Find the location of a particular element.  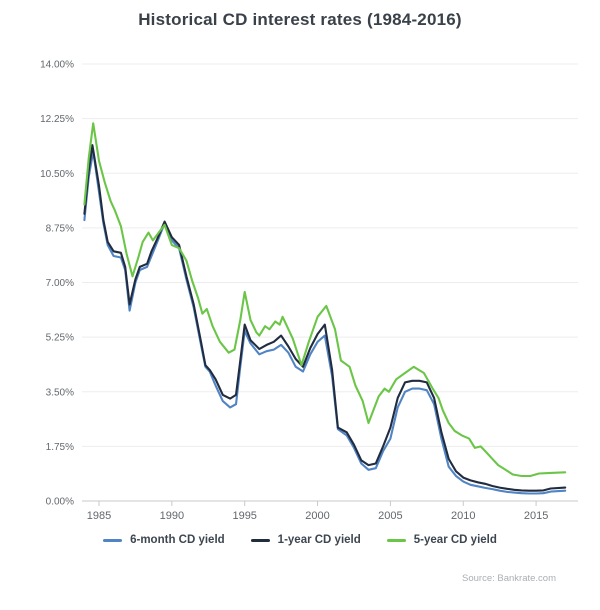

y-tick-label: 10.50% is located at coordinates (57, 174).